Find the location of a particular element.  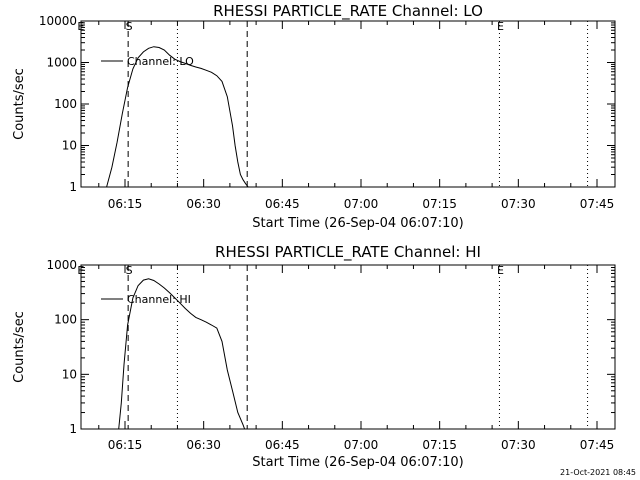

footer-timestamp: 21-Oct-2021 08:45 is located at coordinates (598, 472).